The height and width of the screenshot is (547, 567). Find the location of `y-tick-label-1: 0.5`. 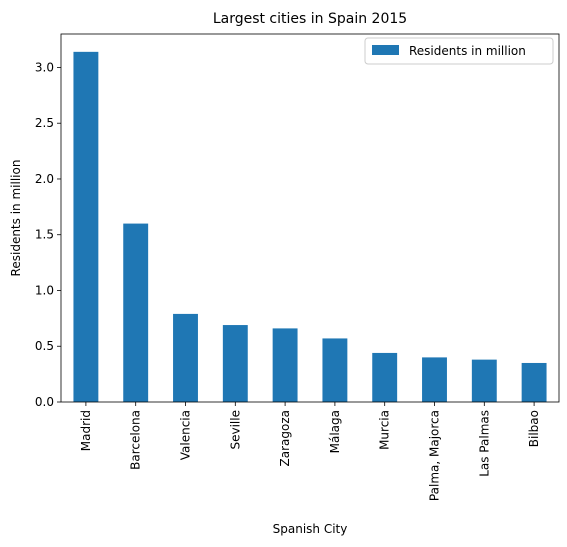

y-tick-label-1: 0.5 is located at coordinates (44, 346).